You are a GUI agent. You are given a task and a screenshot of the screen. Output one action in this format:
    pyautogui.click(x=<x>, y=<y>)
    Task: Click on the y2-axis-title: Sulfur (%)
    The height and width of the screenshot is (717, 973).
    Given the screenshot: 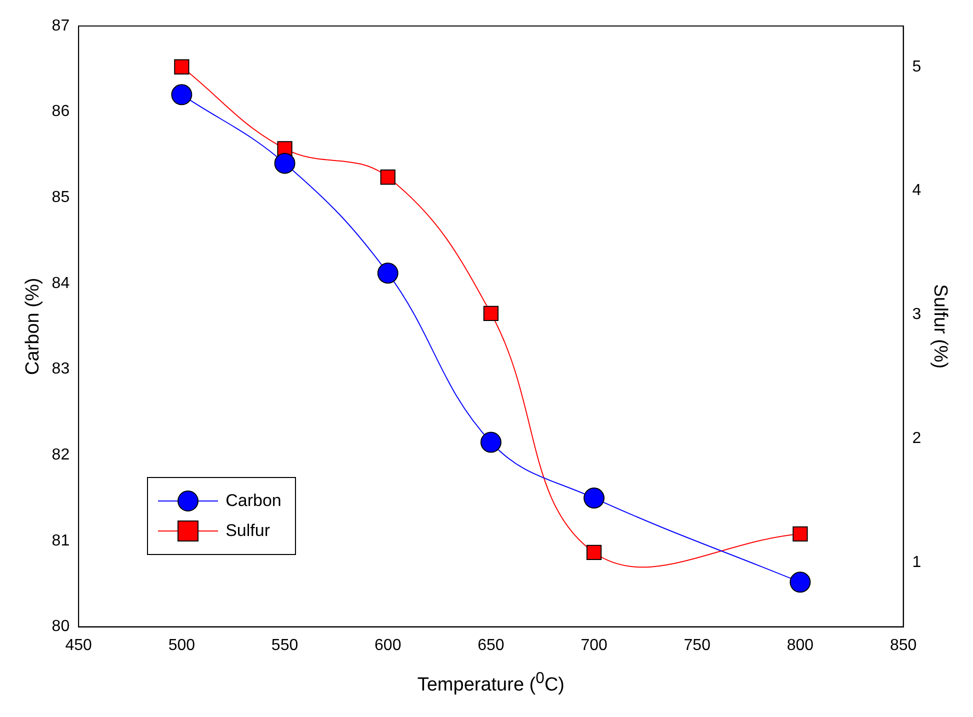 What is the action you would take?
    pyautogui.click(x=939, y=326)
    